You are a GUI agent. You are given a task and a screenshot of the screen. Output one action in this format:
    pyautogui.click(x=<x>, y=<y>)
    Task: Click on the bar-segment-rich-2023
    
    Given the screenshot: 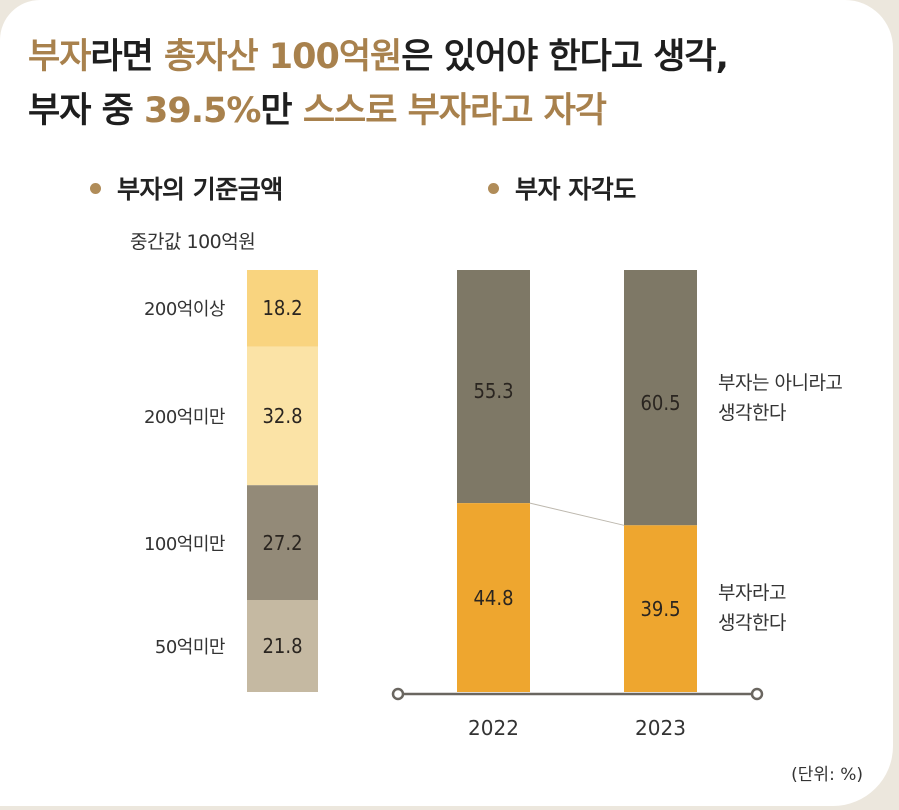 What is the action you would take?
    pyautogui.click(x=660, y=608)
    